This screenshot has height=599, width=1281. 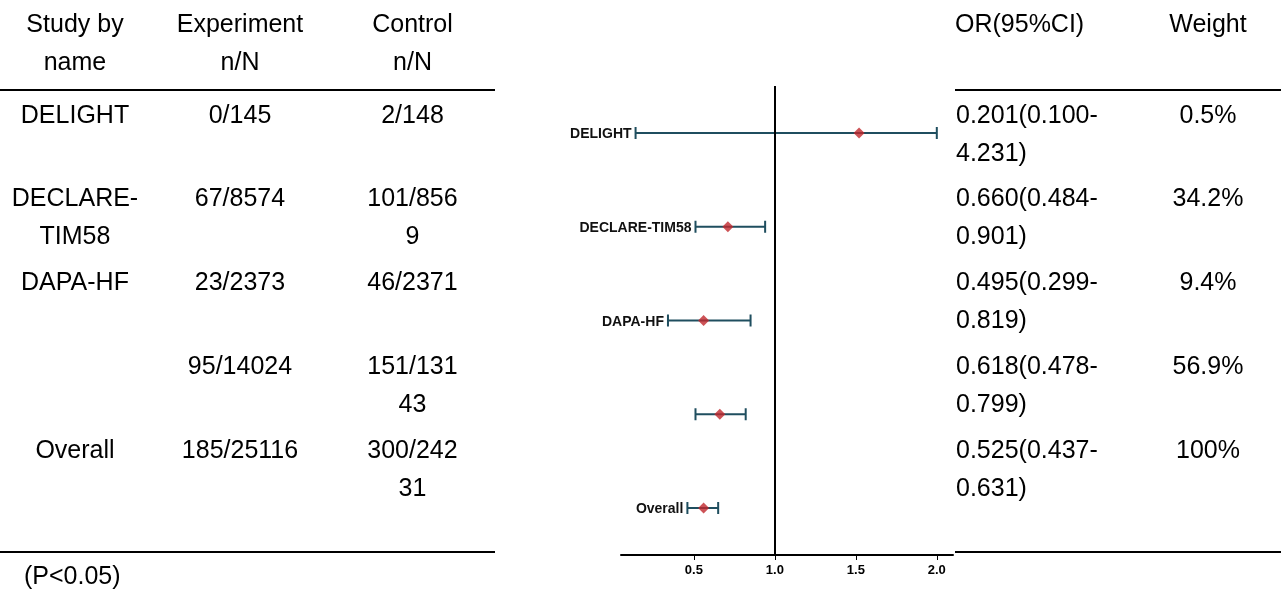 I want to click on text: 0.660(0.484-0.901), so click(x=1027, y=216).